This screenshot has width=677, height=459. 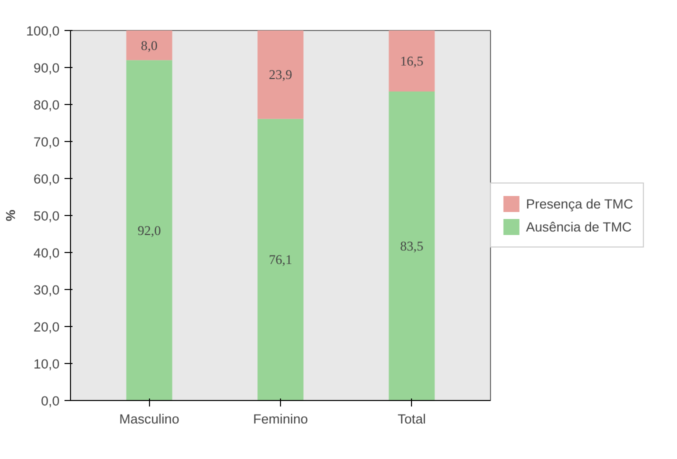 I want to click on y-tick-label: 50,0, so click(x=47, y=216).